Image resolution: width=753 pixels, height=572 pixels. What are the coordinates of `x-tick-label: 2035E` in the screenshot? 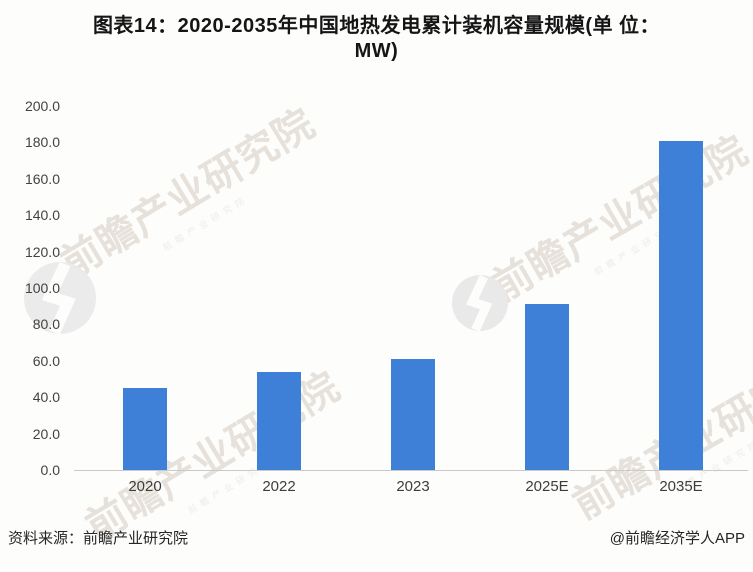 It's located at (681, 486).